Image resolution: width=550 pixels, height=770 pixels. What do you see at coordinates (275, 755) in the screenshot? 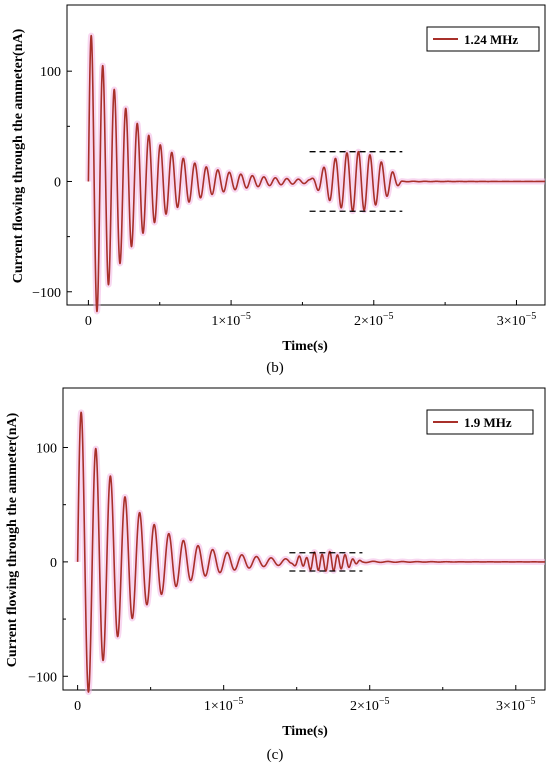
I see `panel-label-c: (c)` at bounding box center [275, 755].